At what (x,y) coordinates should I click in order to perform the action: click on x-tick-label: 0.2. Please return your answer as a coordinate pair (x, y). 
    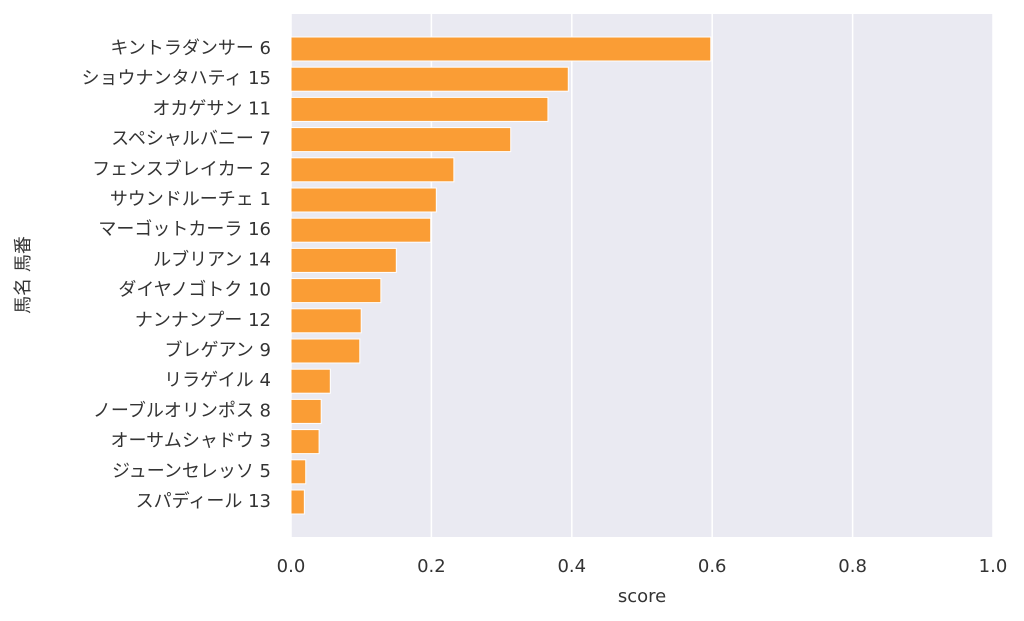
    Looking at the image, I should click on (431, 566).